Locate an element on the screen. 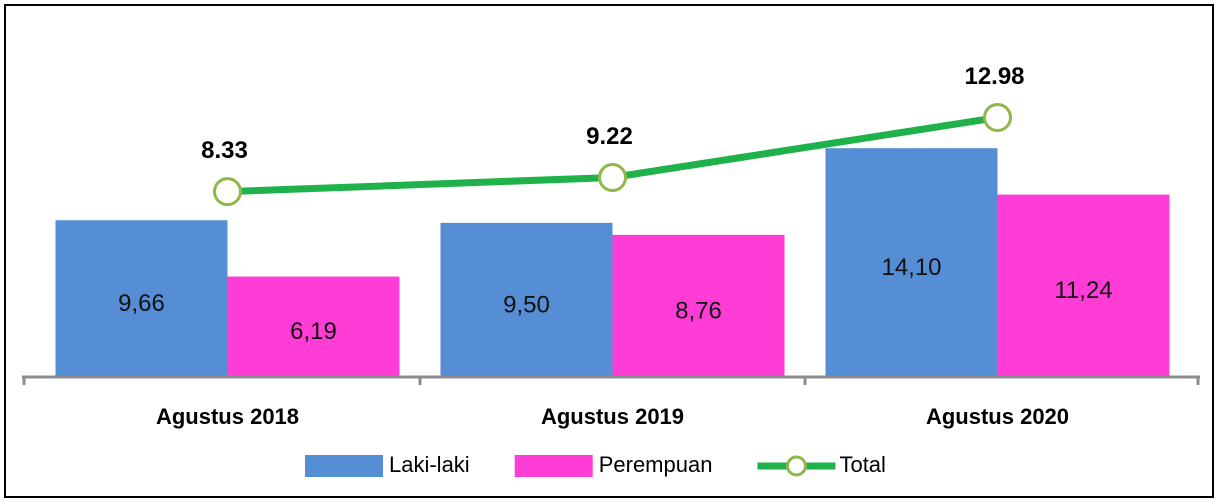 This screenshot has height=504, width=1219. x-tick-label: Agustus 2020 is located at coordinates (997, 416).